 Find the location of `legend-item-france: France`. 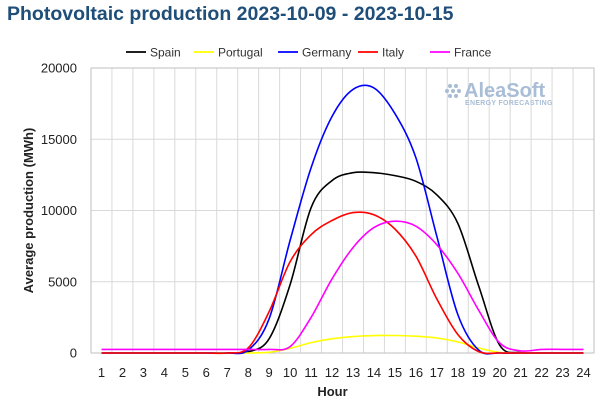

legend-item-france: France is located at coordinates (461, 53).